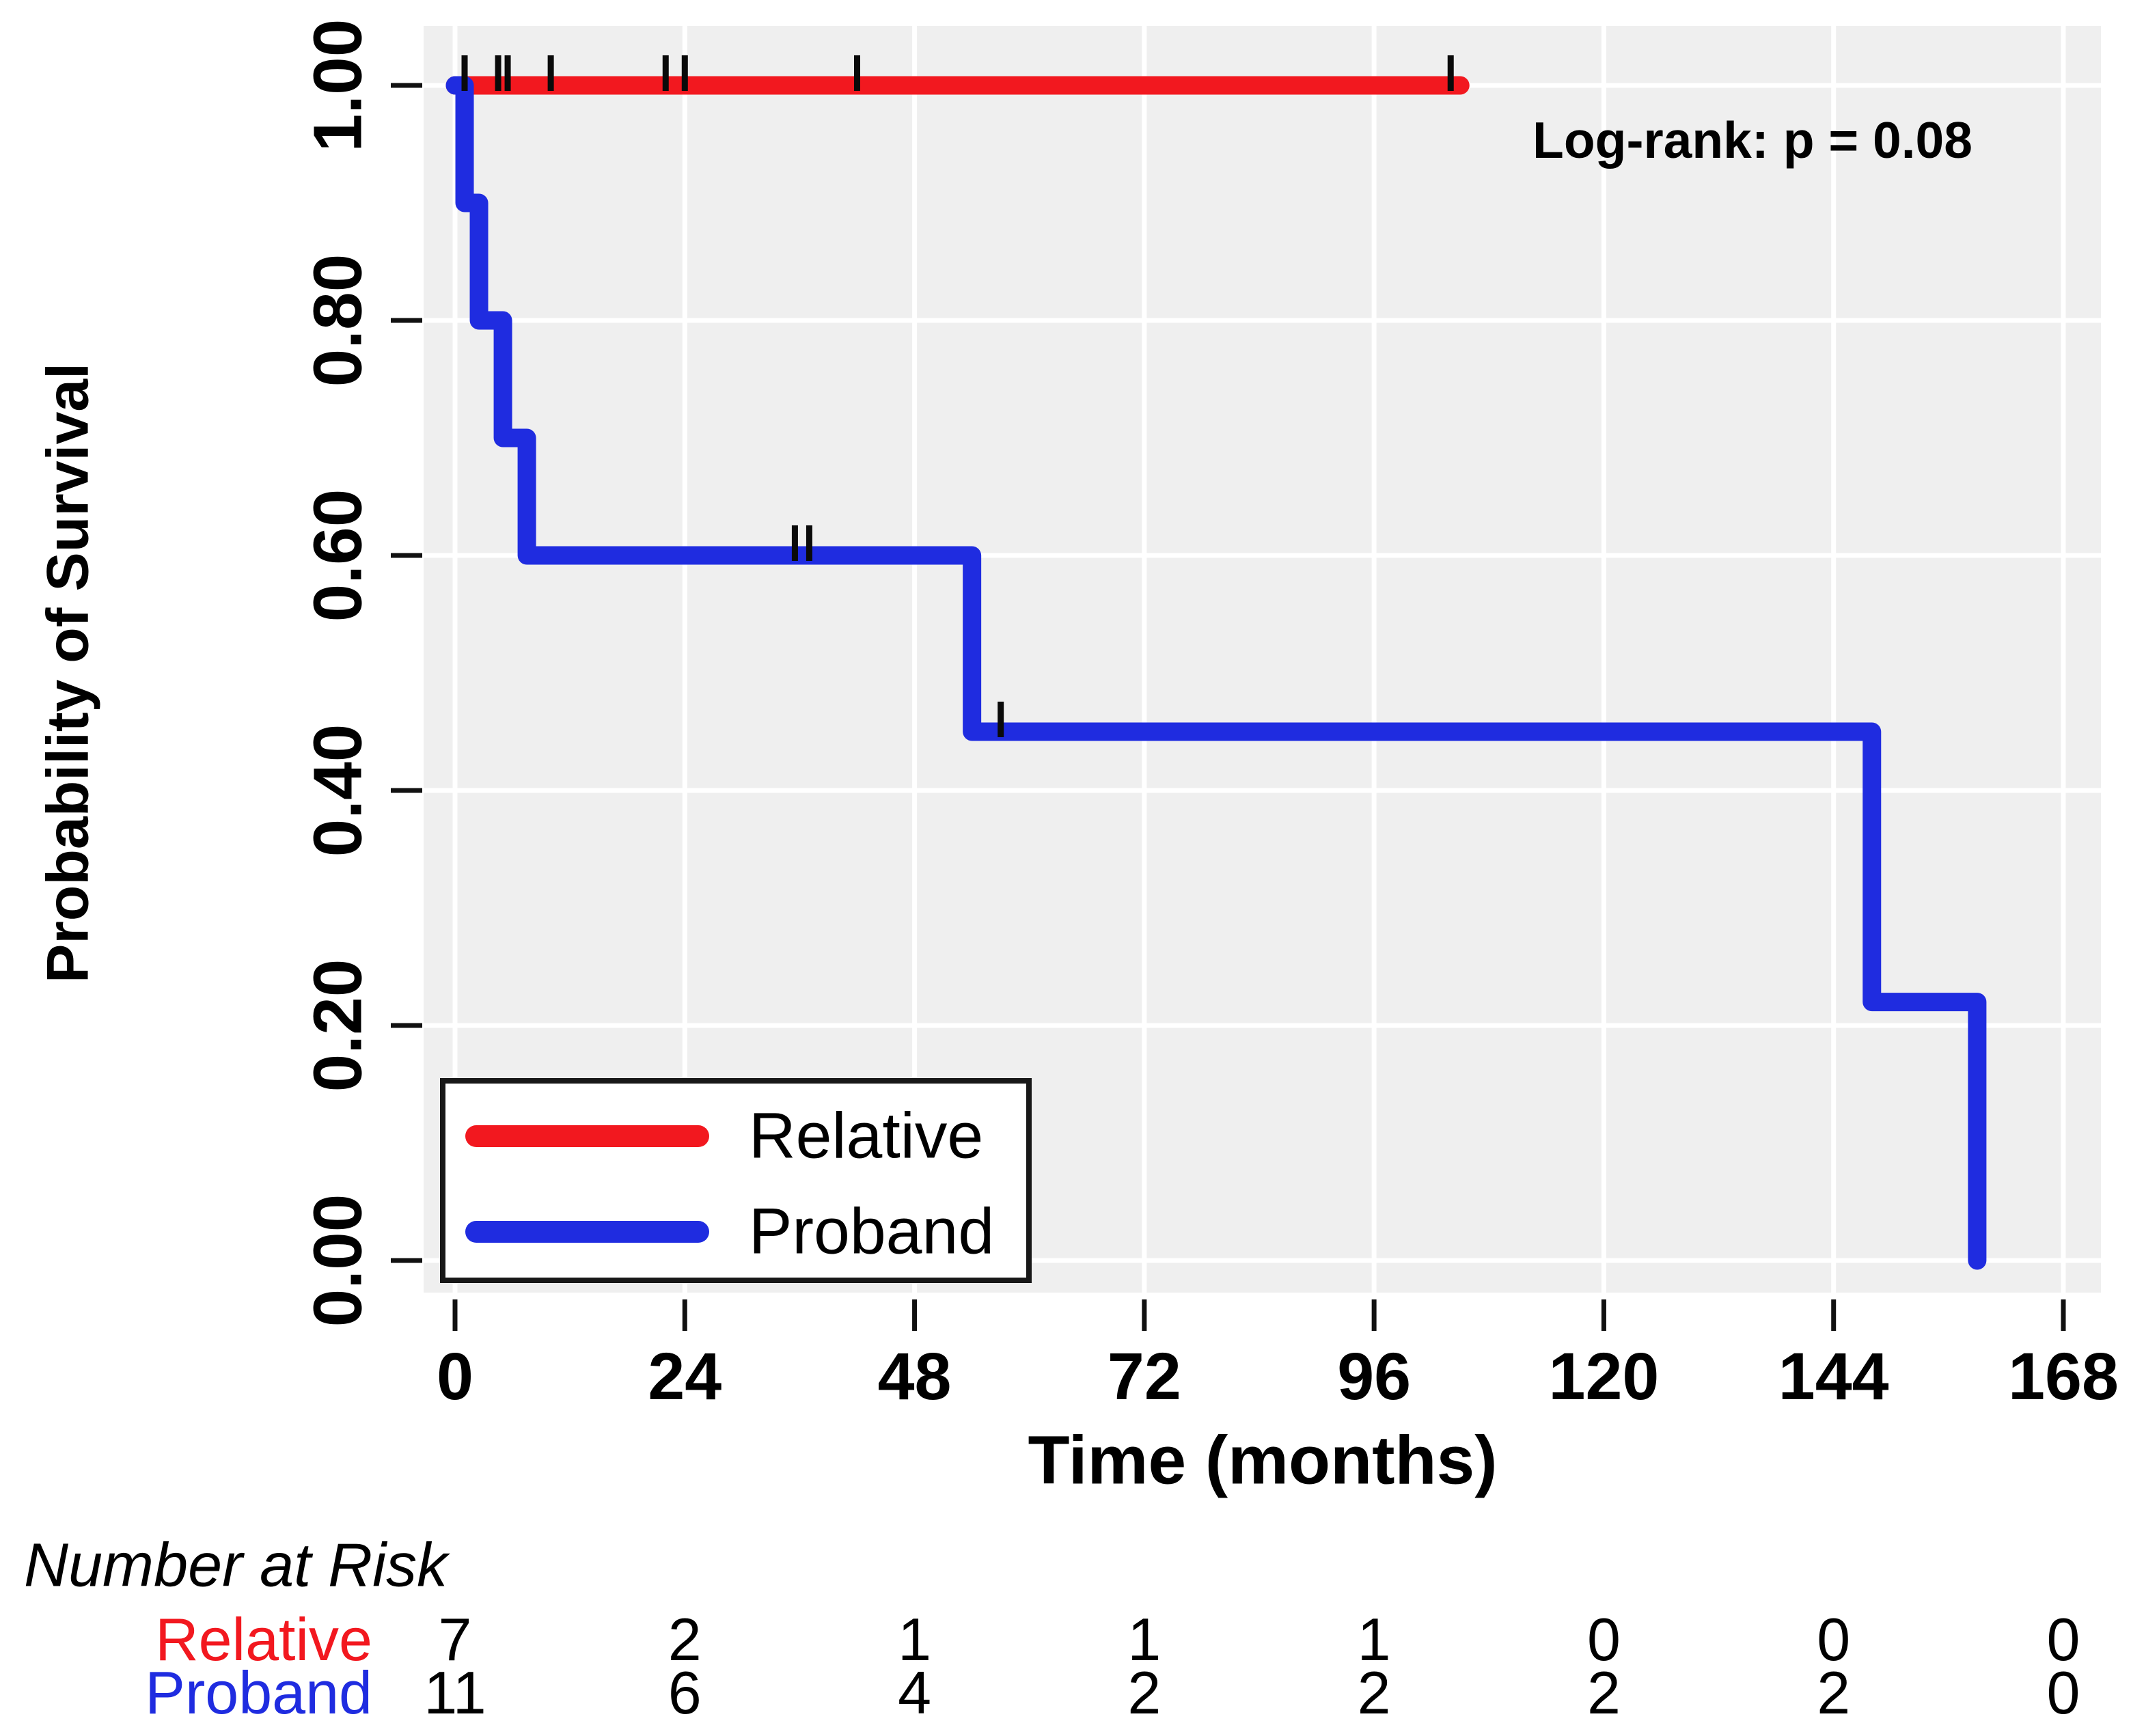 This screenshot has width=2131, height=1736. Describe the element at coordinates (455, 1376) in the screenshot. I see `x-tick-label: 0` at that location.